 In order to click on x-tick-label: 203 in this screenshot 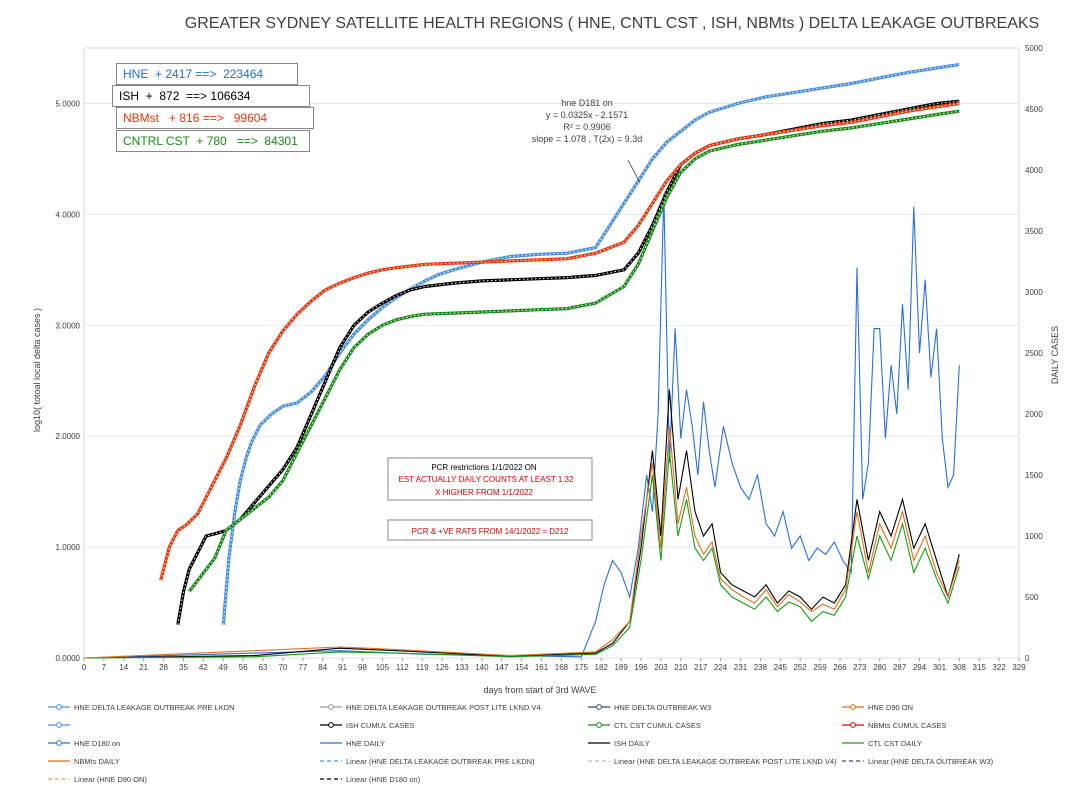, I will do `click(661, 667)`.